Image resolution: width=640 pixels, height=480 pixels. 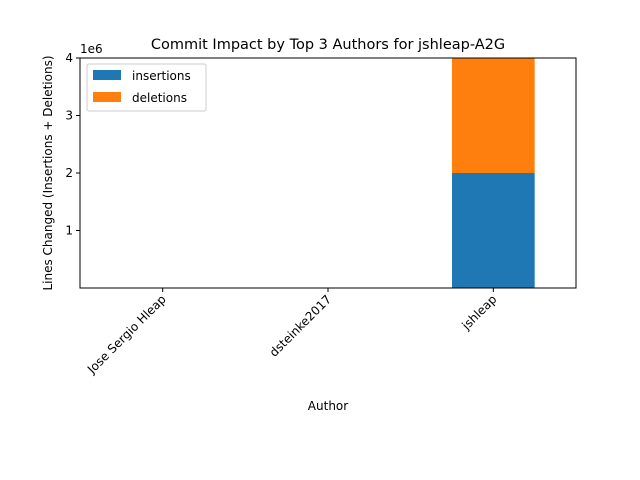 I want to click on y-tick-label: 3, so click(x=69, y=116).